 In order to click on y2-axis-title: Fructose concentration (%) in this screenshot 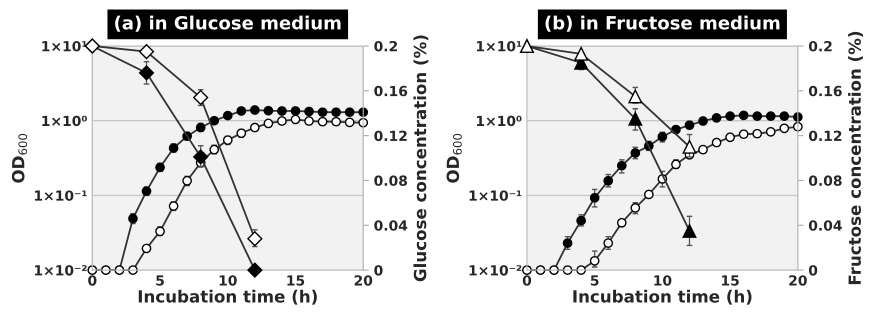, I will do `click(855, 158)`.